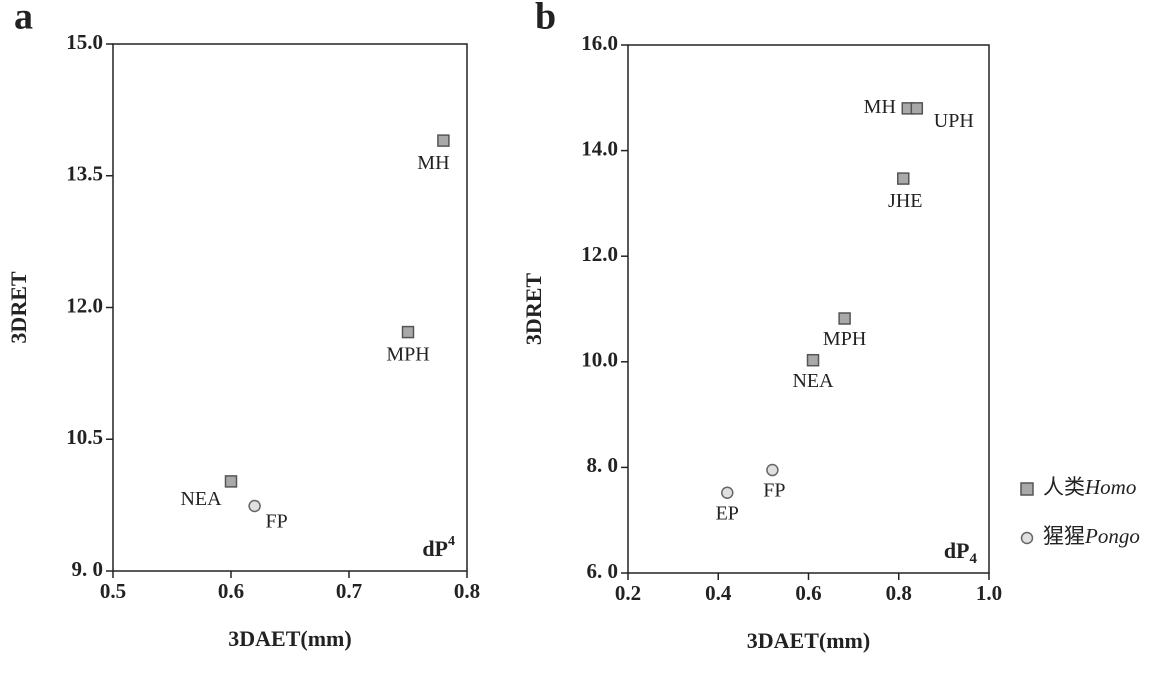  Describe the element at coordinates (1112, 536) in the screenshot. I see `legend-label-latin: Pongo` at that location.